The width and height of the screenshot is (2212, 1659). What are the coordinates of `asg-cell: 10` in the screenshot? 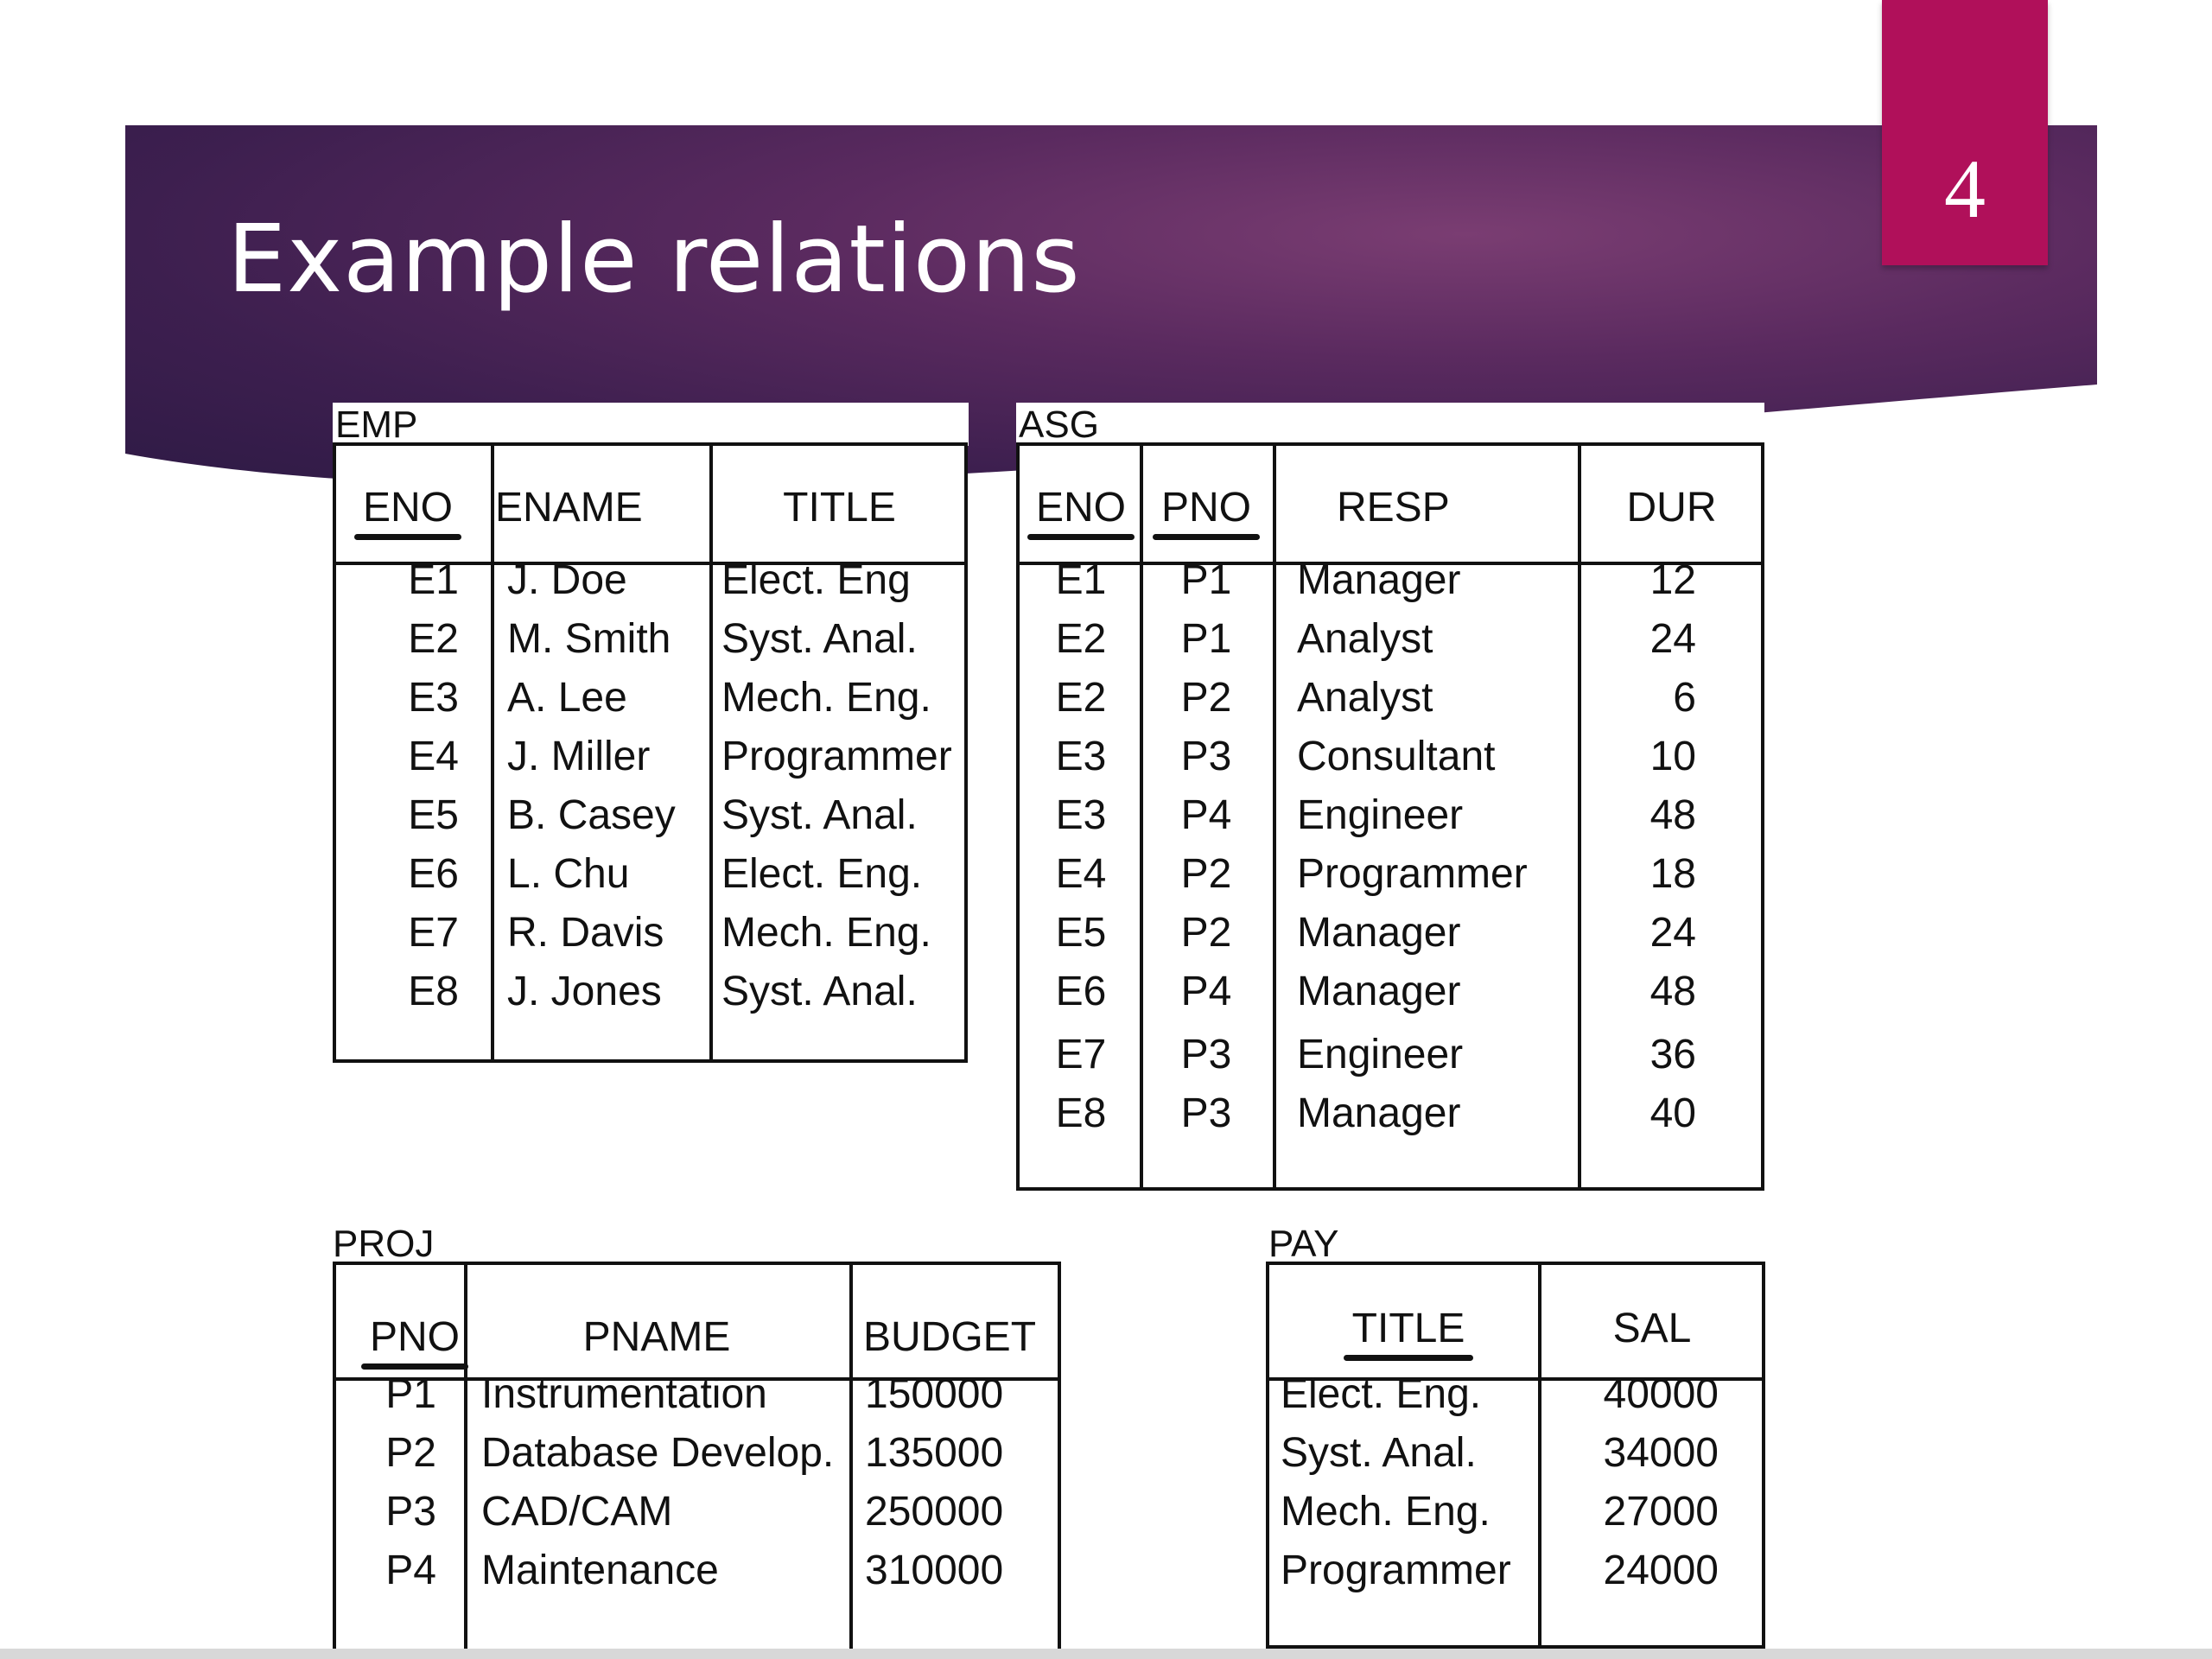 It's located at (1672, 756).